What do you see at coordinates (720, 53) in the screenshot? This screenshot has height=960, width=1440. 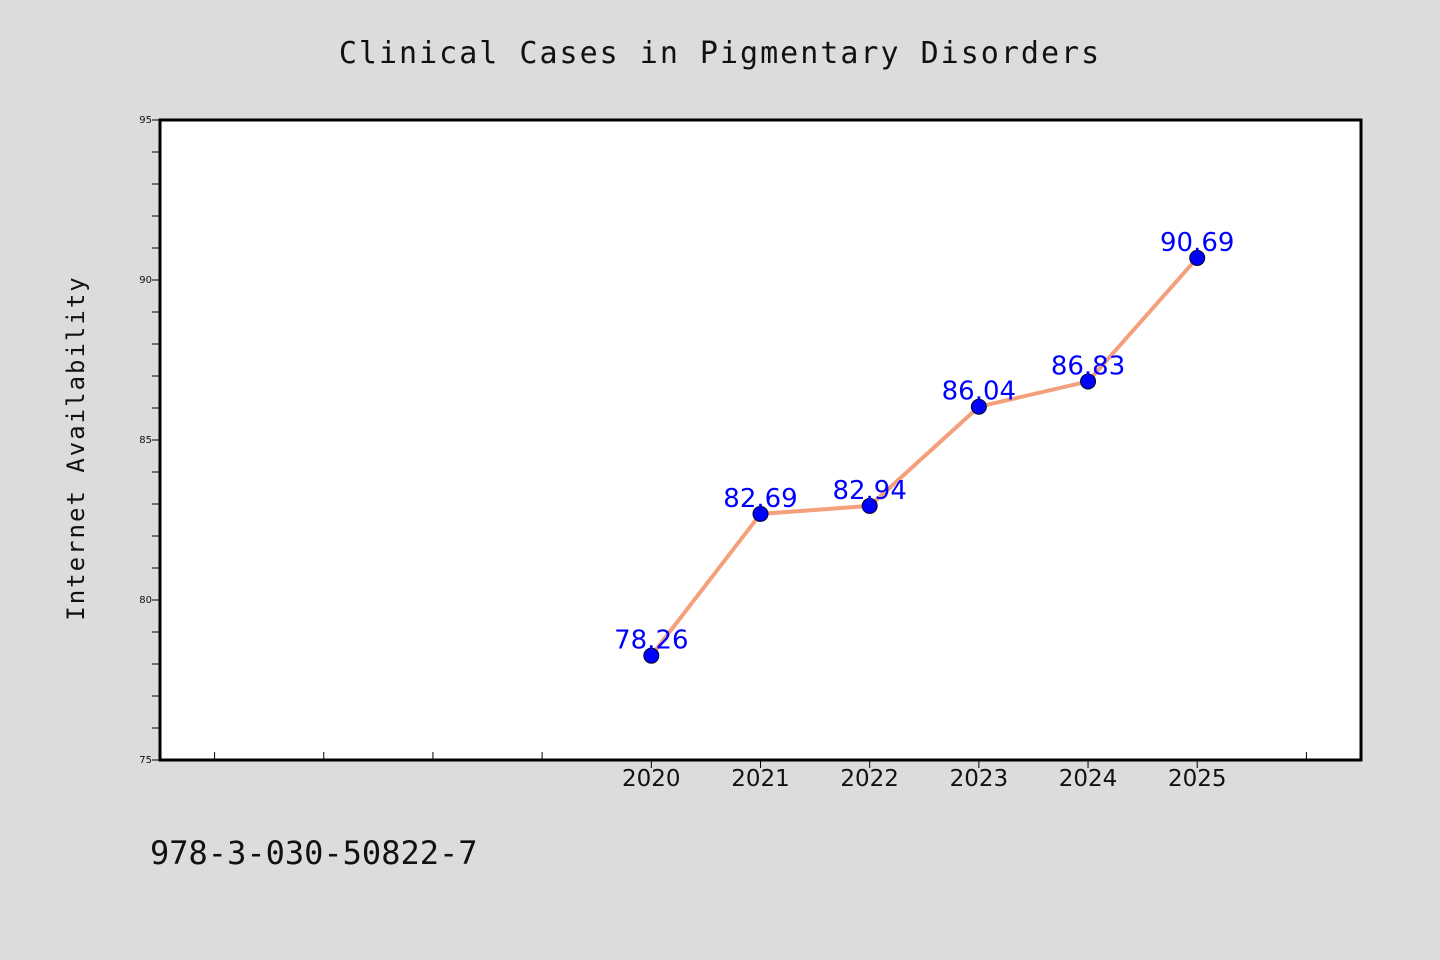 I see `chart-title: Clinical Cases in Pigmentary Disorders` at bounding box center [720, 53].